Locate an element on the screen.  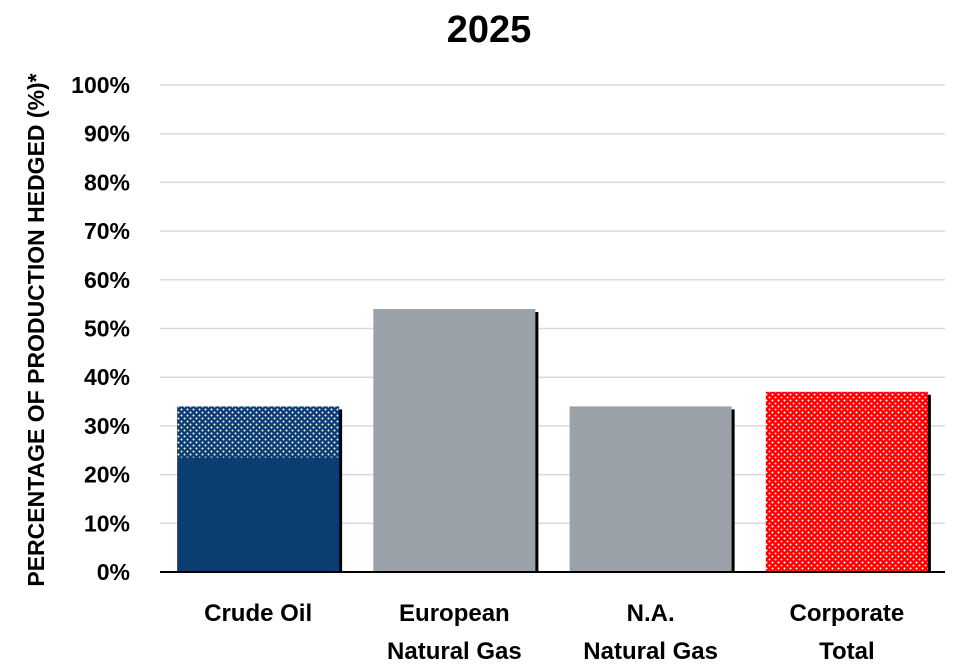
x-tick-label: N.A. Natural Gas is located at coordinates (650, 631).